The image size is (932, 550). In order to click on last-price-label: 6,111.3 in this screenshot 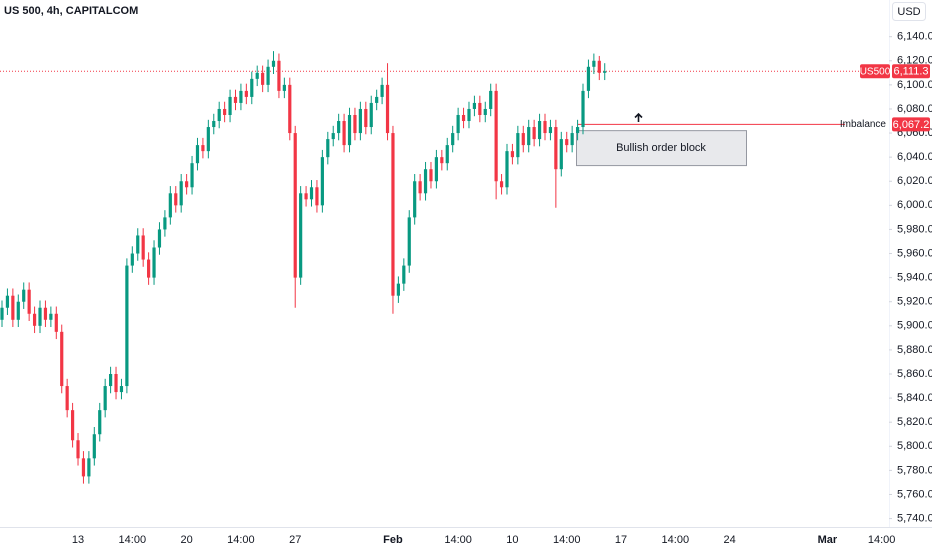, I will do `click(910, 72)`.